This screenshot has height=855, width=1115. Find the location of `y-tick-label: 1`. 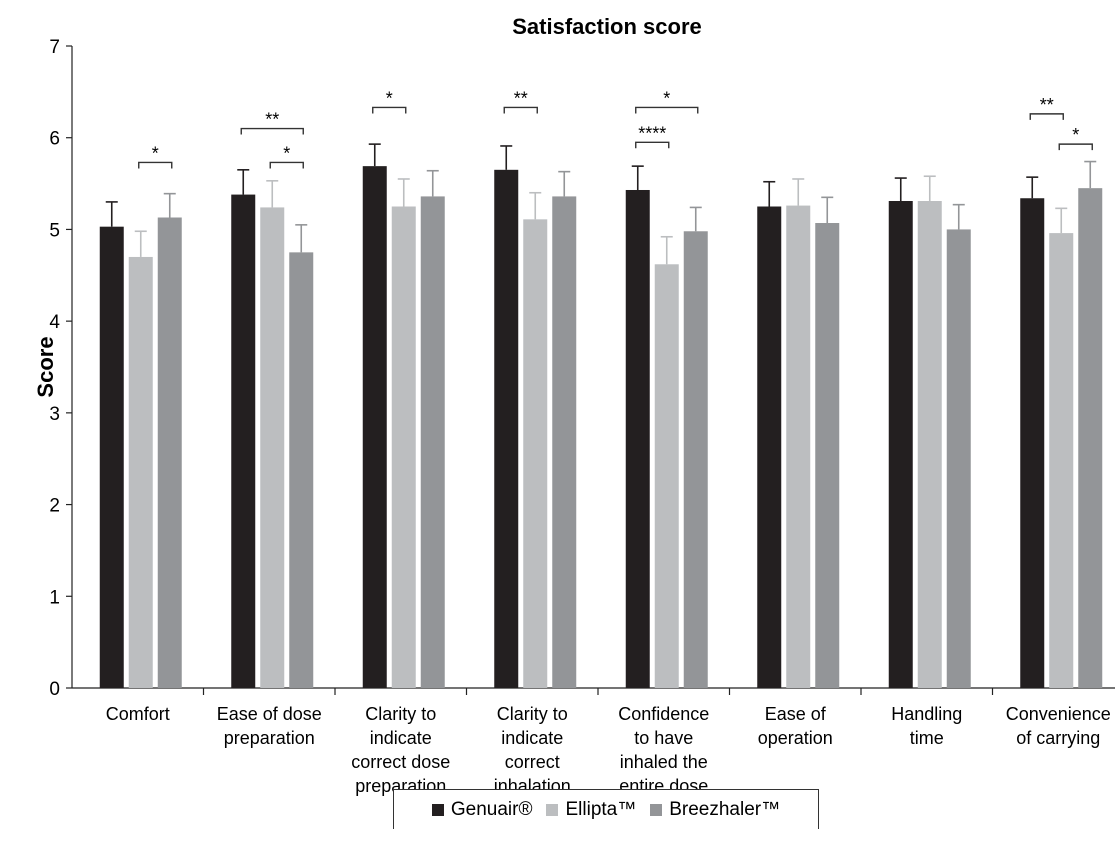

y-tick-label: 1 is located at coordinates (54, 597).